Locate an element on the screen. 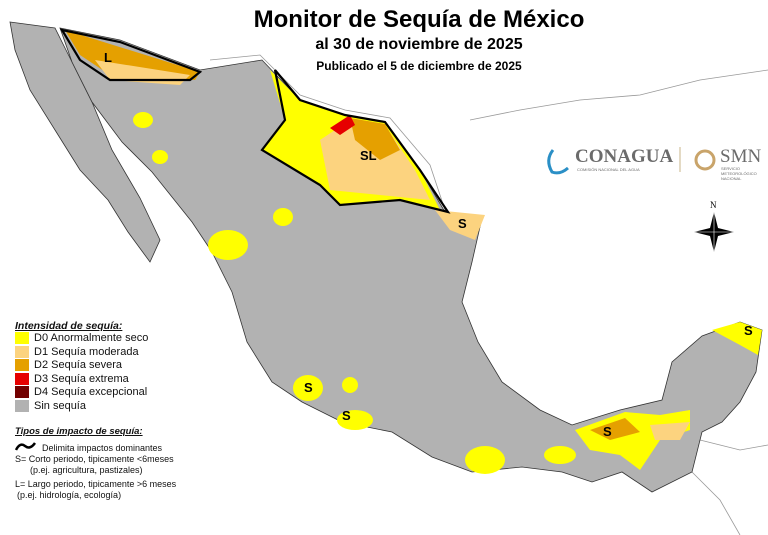  legend-item-d0: D0 Anormalmente seco is located at coordinates (81, 339).